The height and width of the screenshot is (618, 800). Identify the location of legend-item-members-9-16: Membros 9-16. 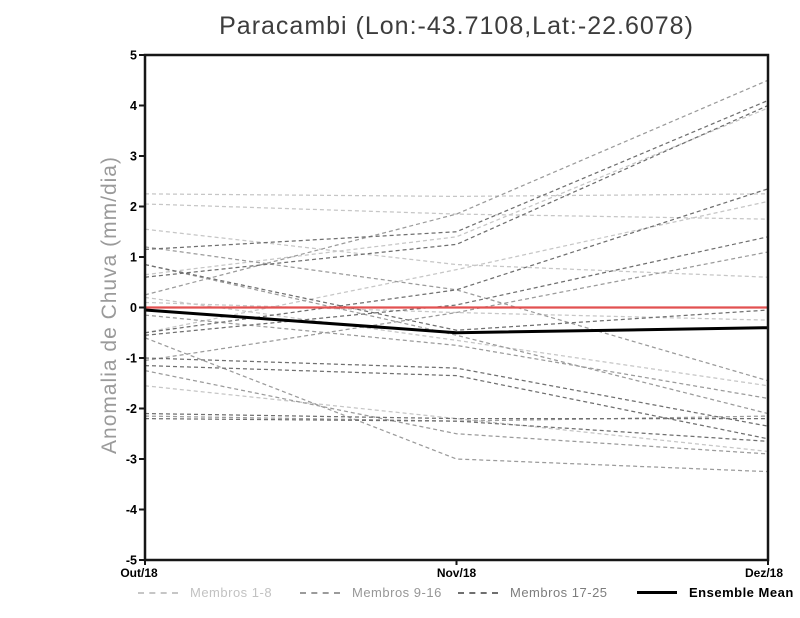
(371, 592).